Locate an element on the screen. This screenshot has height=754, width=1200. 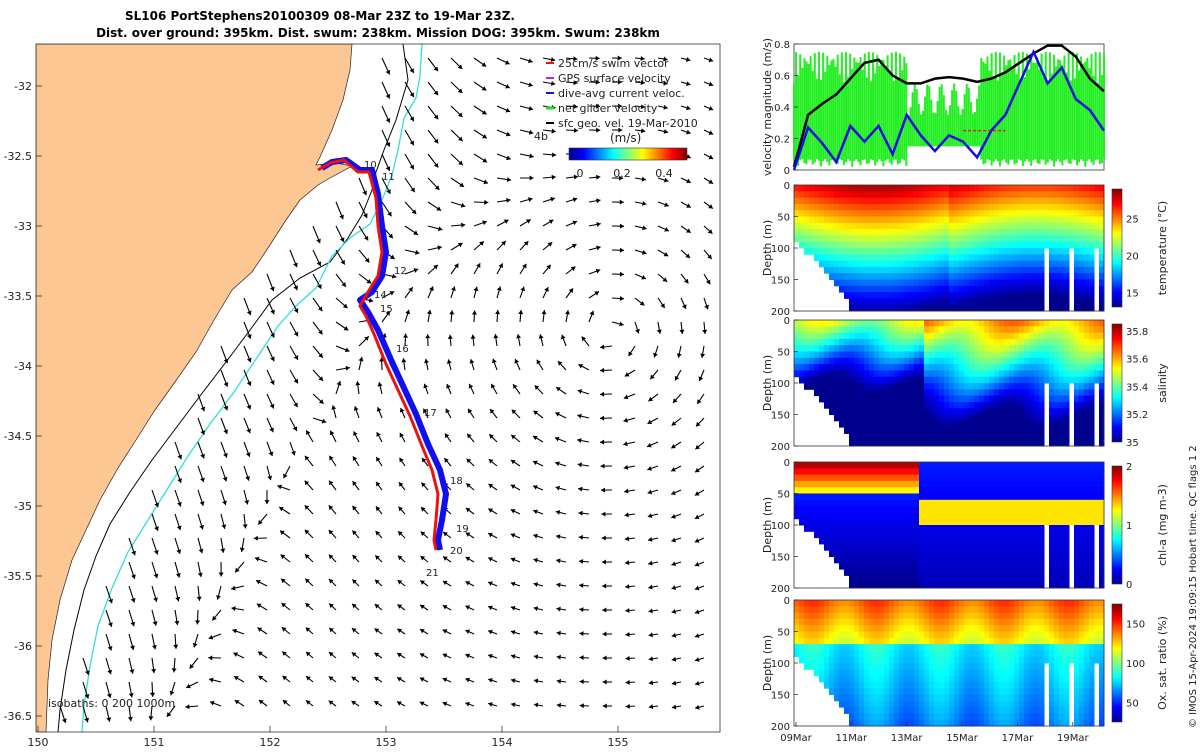
depth-tick-label: 0 is located at coordinates (787, 186).